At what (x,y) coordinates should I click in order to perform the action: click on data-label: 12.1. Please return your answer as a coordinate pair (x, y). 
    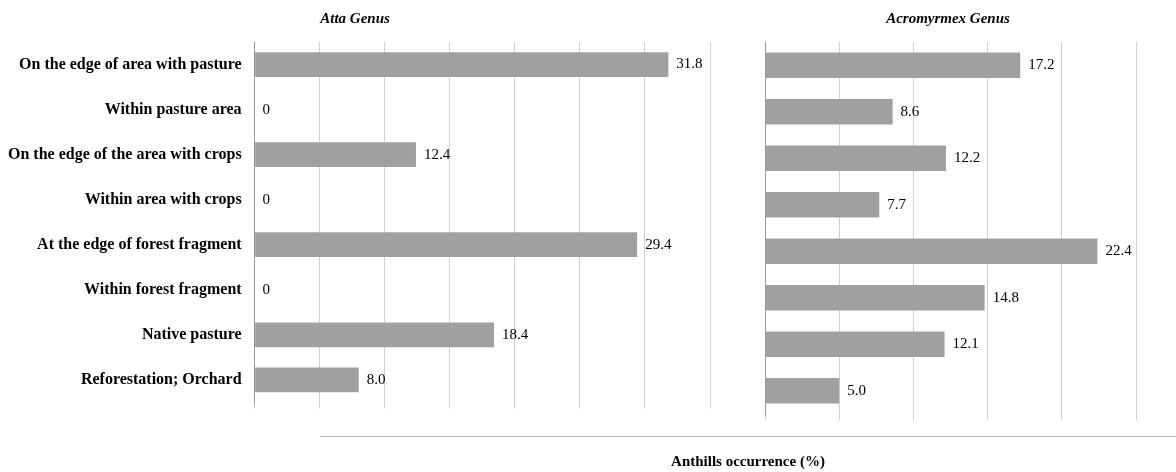
    Looking at the image, I should click on (965, 343).